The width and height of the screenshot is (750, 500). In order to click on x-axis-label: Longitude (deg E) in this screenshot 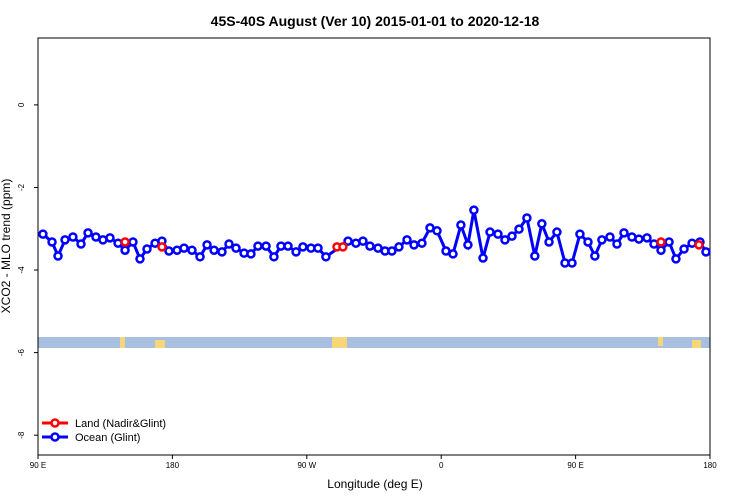, I will do `click(374, 484)`.